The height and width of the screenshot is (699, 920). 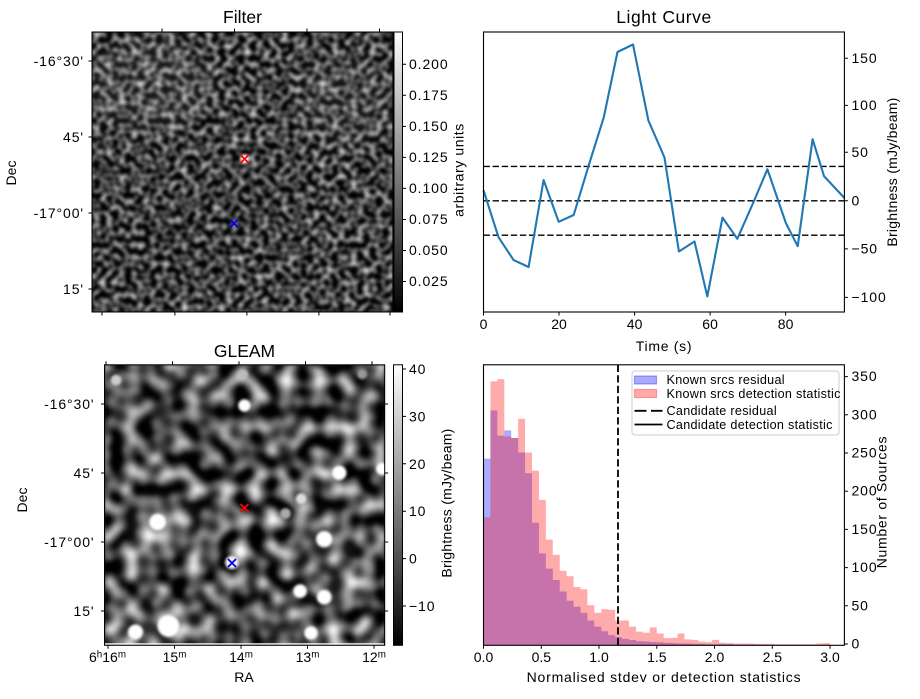 What do you see at coordinates (865, 453) in the screenshot?
I see `svg-text: 250` at bounding box center [865, 453].